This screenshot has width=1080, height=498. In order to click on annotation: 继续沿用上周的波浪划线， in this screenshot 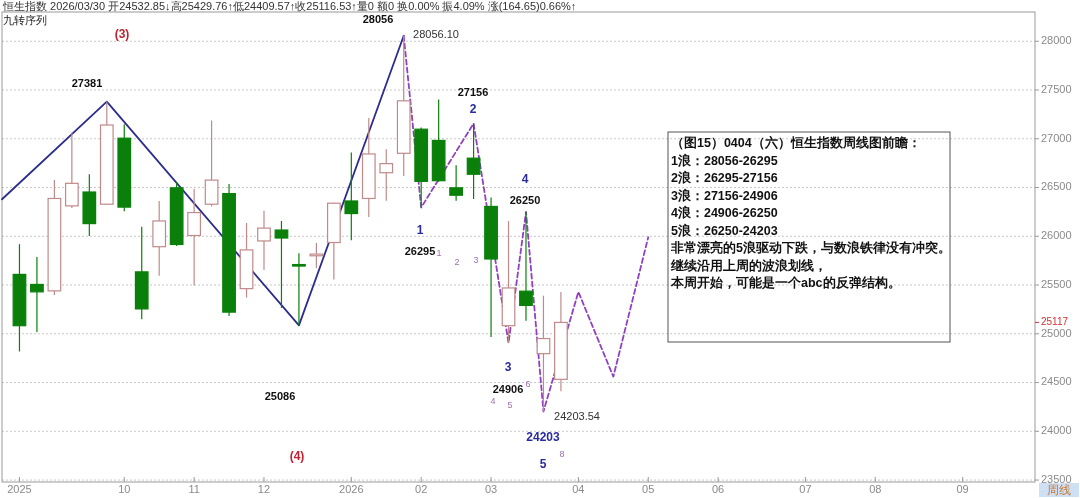, I will do `click(748, 265)`.